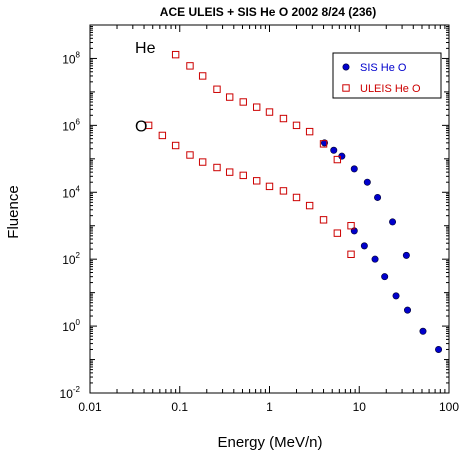 The width and height of the screenshot is (468, 461). Describe the element at coordinates (145, 87) in the screenshot. I see `series-annotations: He O` at that location.